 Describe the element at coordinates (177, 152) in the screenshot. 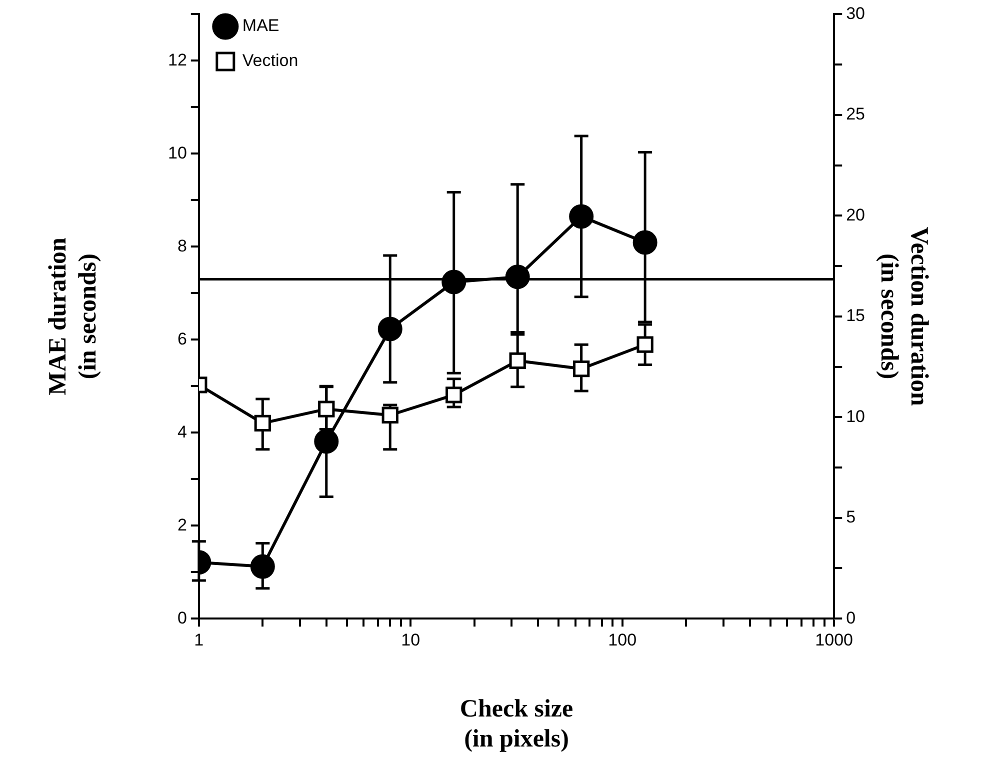

I see `y-tick-label: 10` at that location.